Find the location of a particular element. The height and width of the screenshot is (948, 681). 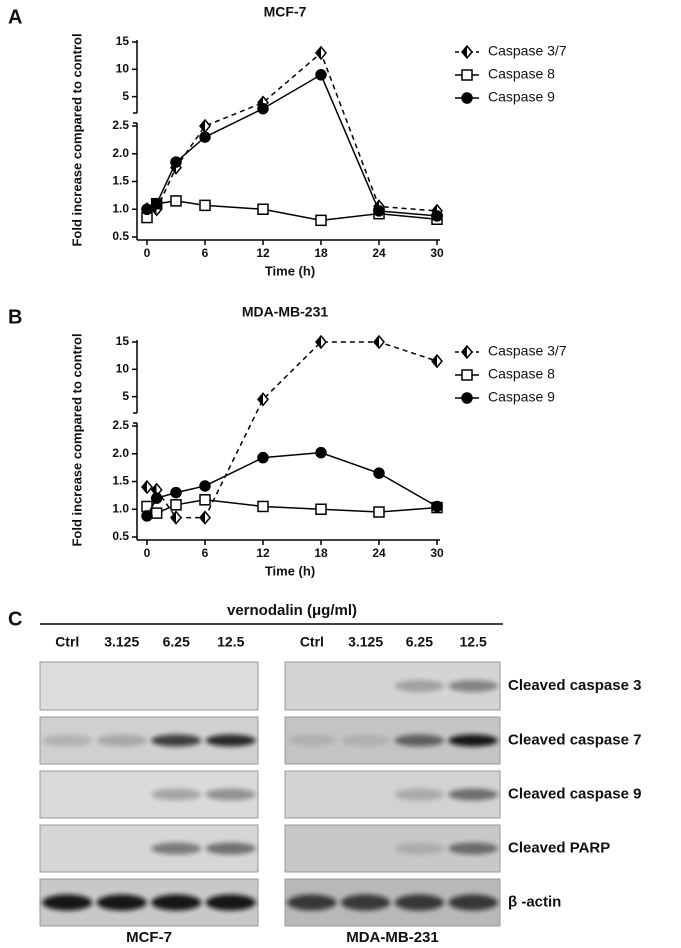

lane-label: 3.125 is located at coordinates (121, 642).